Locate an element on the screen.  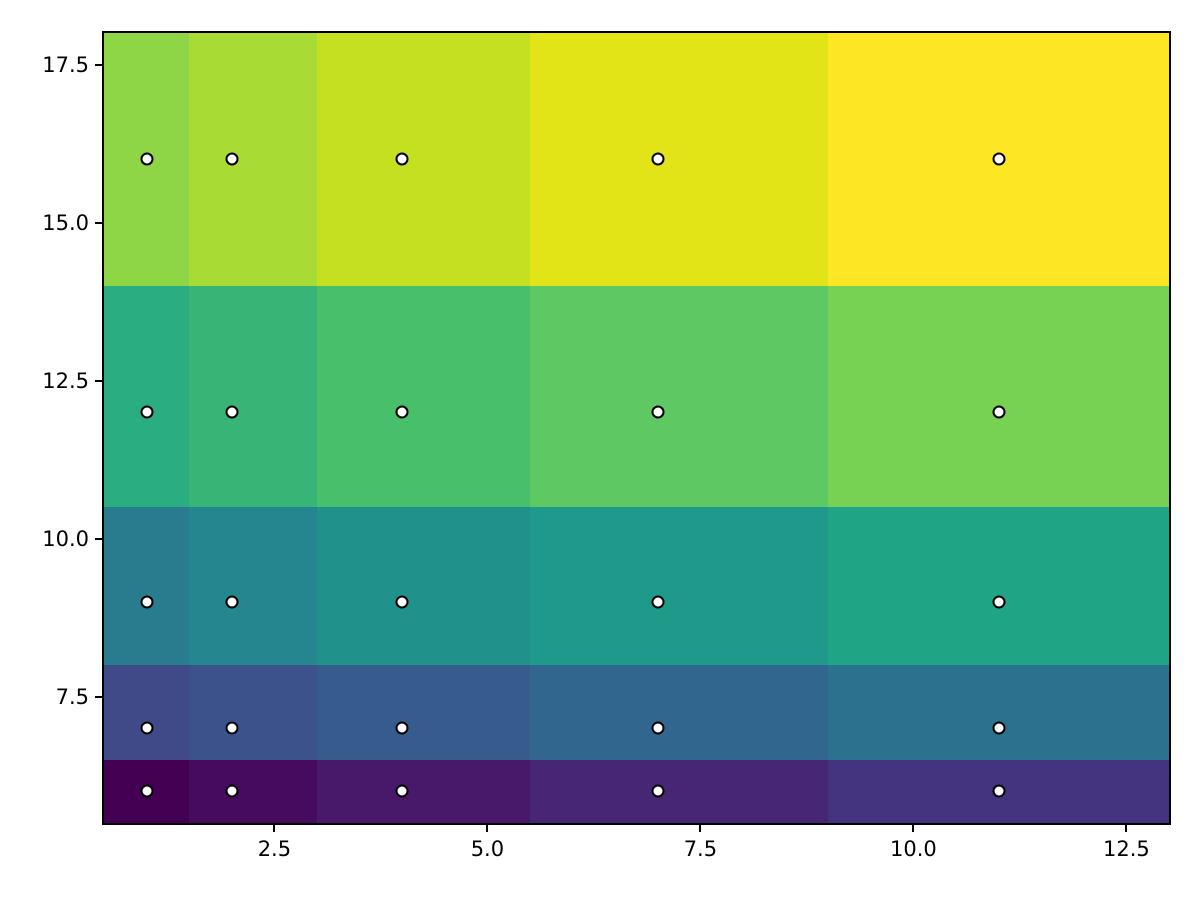
x-tick-label: 7.5 is located at coordinates (700, 849).